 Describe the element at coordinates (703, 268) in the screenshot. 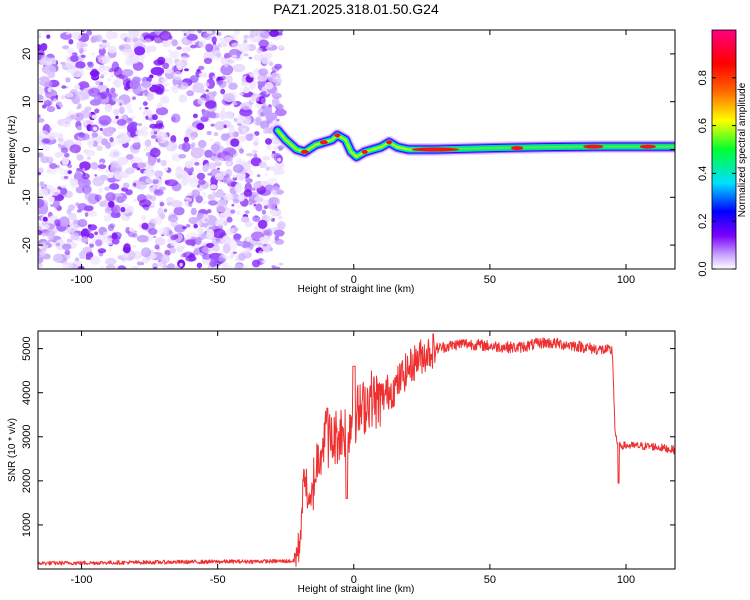

I see `colorbar-tick-label: 0.0` at that location.